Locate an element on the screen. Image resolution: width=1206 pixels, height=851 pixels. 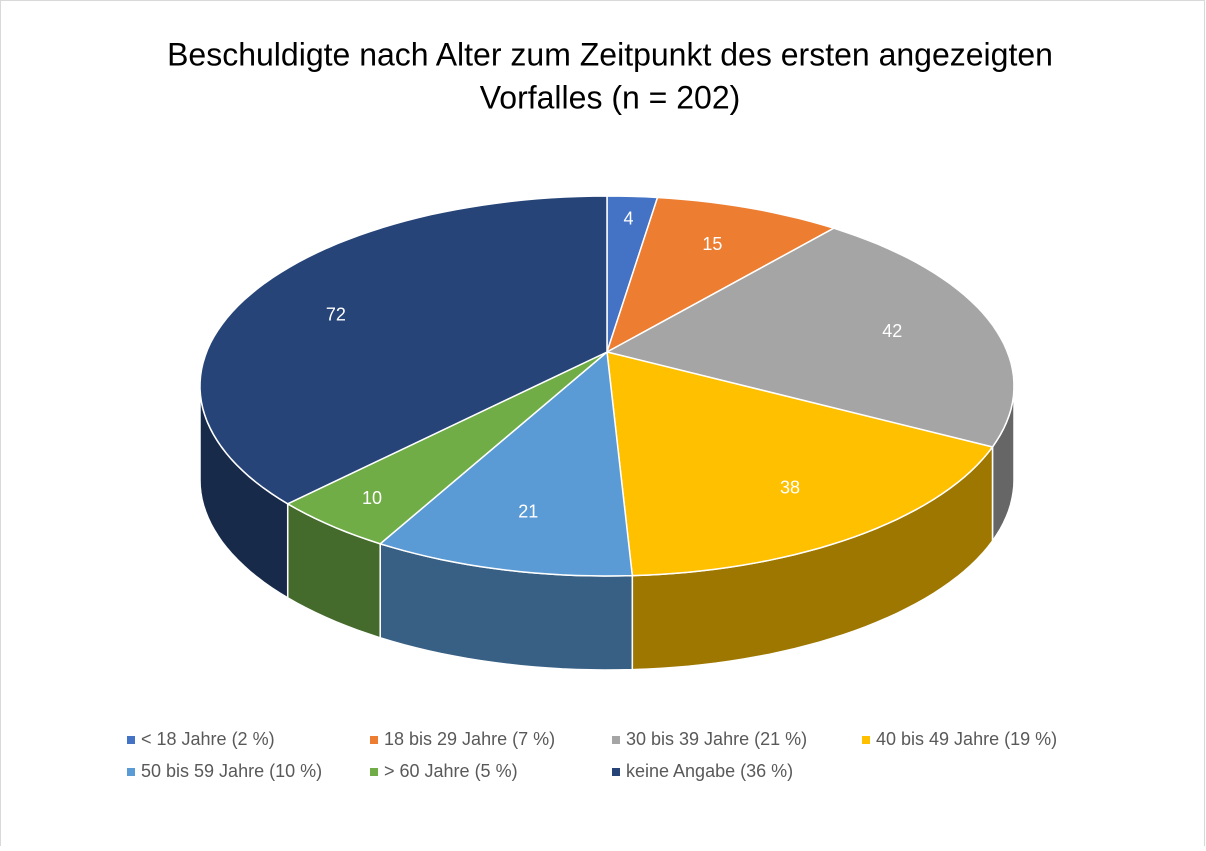
legend-label: keine Angabe (36 %) is located at coordinates (709, 771).